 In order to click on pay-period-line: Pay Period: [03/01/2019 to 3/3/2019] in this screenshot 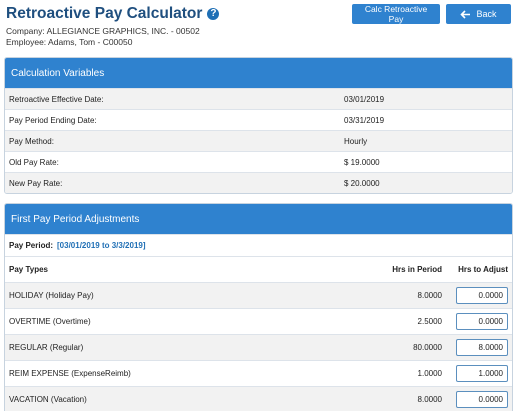, I will do `click(258, 245)`.